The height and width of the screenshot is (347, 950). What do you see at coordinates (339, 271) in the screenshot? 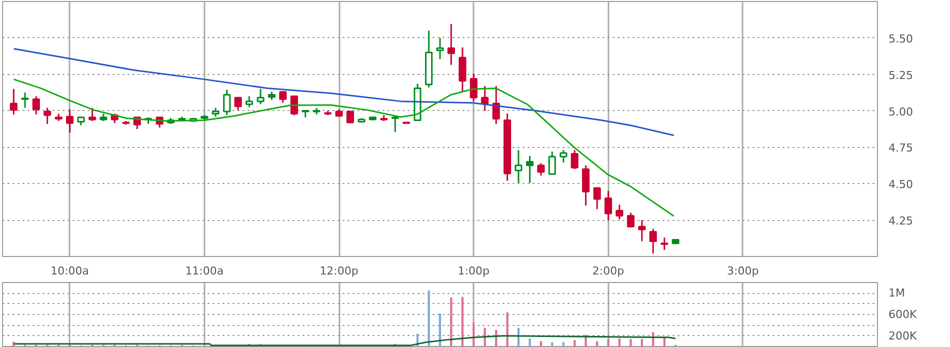
I see `x-tick-label: 12:00p` at bounding box center [339, 271].